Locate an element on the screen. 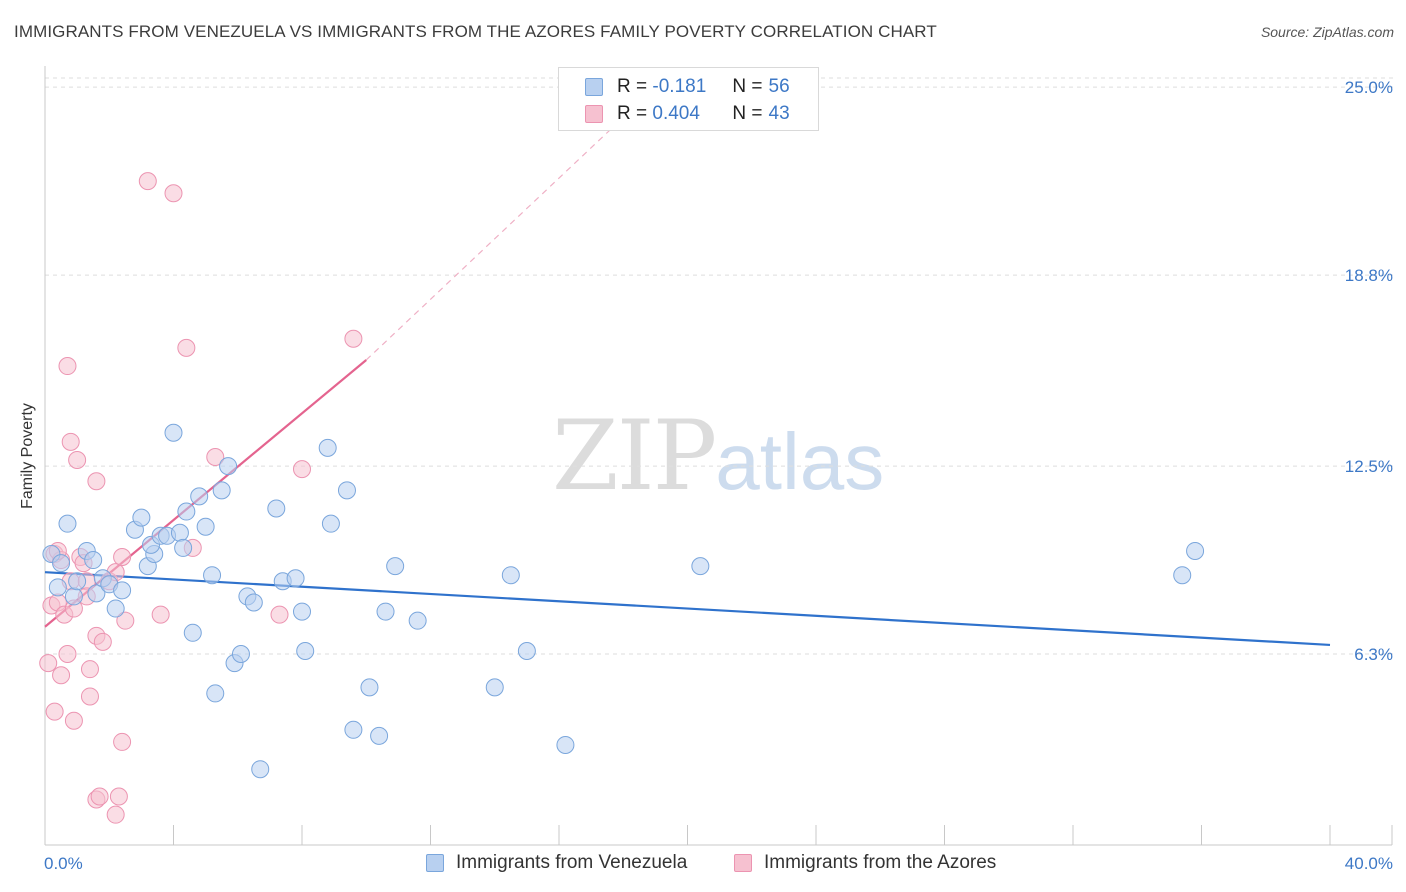 The width and height of the screenshot is (1406, 892). x-tick-label: 40.0% is located at coordinates (1369, 863).